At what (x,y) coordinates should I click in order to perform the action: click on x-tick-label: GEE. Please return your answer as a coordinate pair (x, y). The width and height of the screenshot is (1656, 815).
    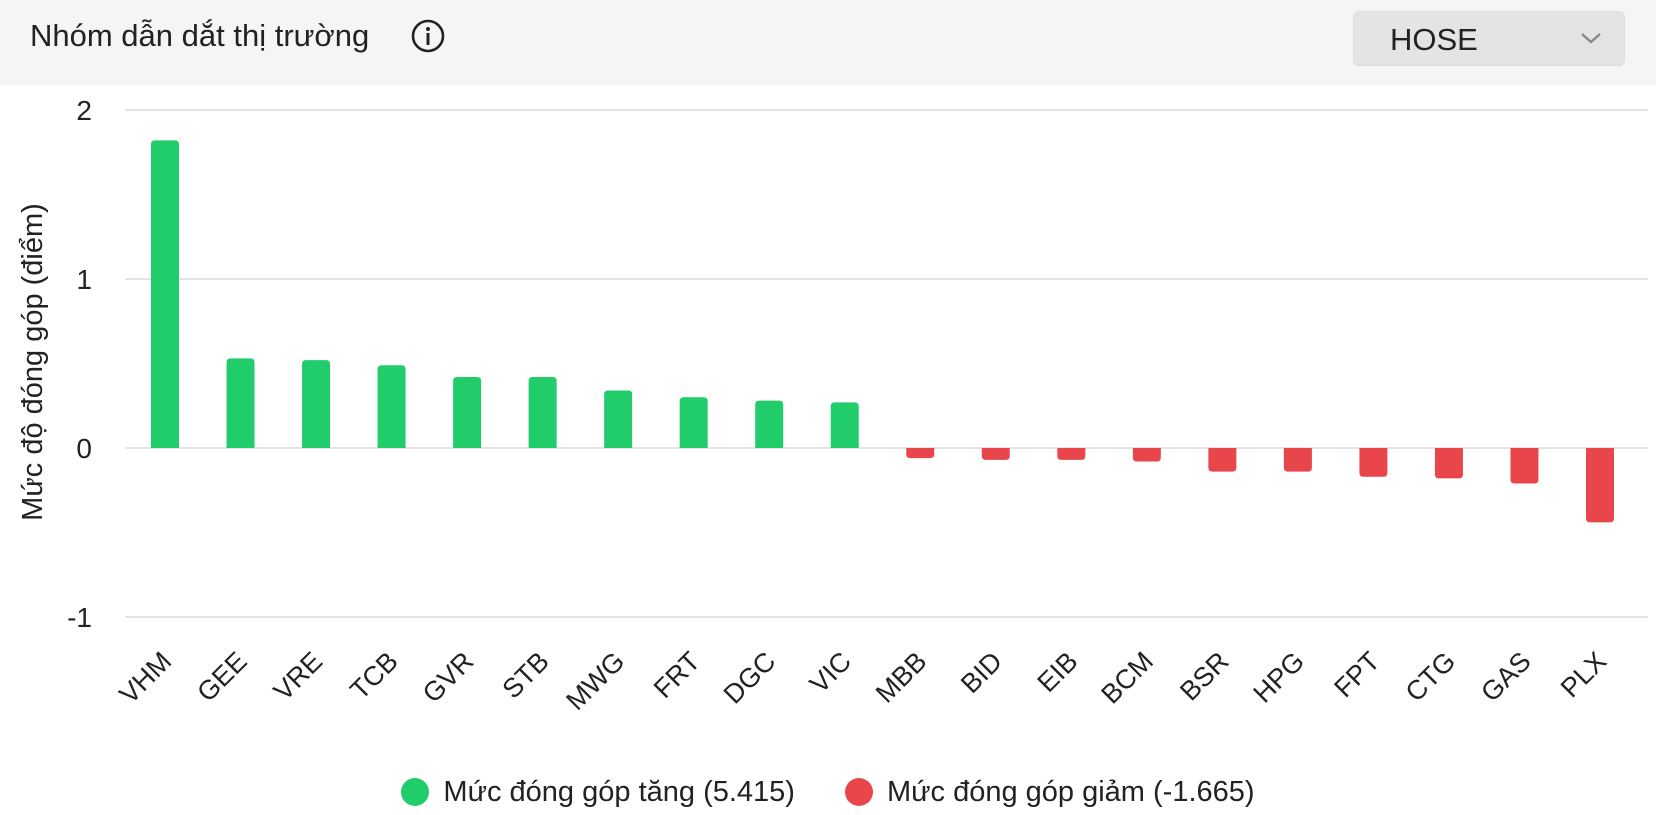
    Looking at the image, I should click on (222, 677).